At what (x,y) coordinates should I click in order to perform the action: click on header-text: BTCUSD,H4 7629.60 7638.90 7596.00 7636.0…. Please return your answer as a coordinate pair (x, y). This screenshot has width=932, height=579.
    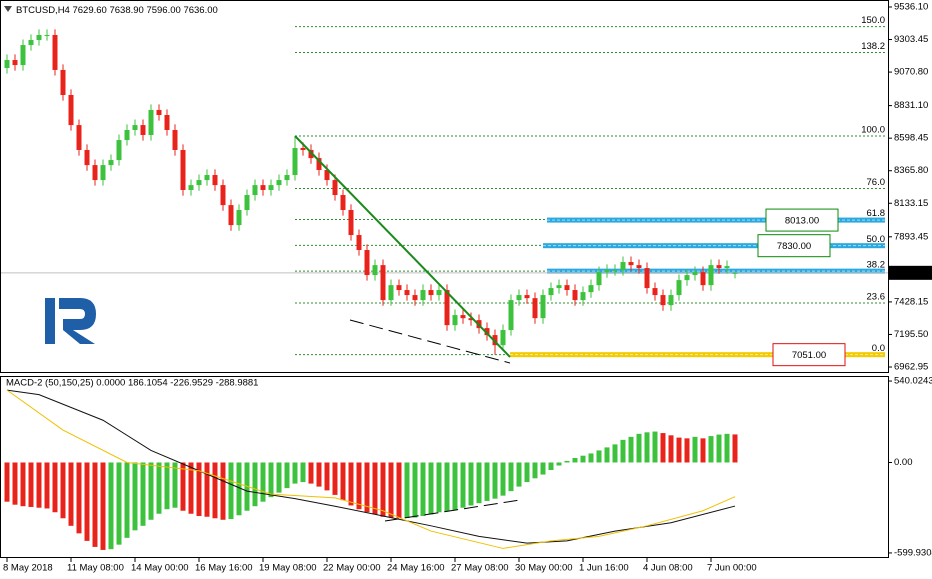
    Looking at the image, I should click on (117, 10).